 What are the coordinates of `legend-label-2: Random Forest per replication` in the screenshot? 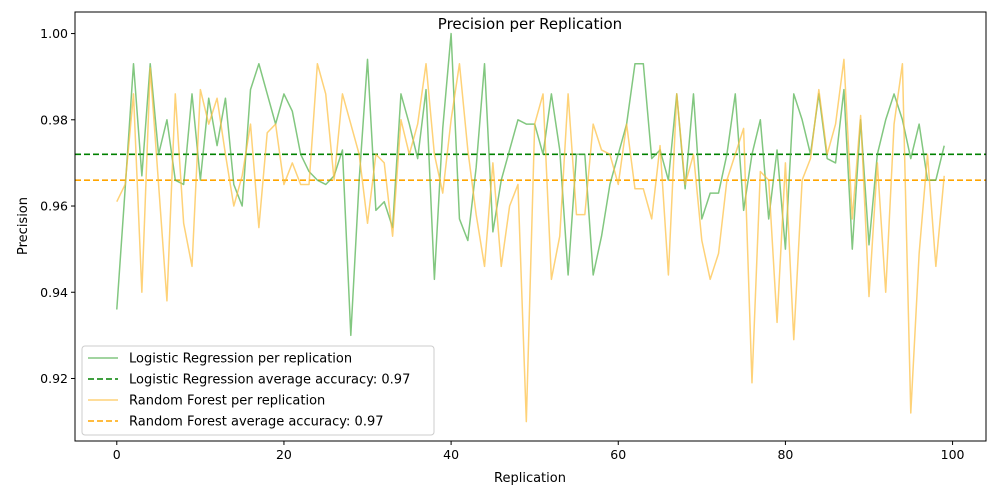 It's located at (227, 401).